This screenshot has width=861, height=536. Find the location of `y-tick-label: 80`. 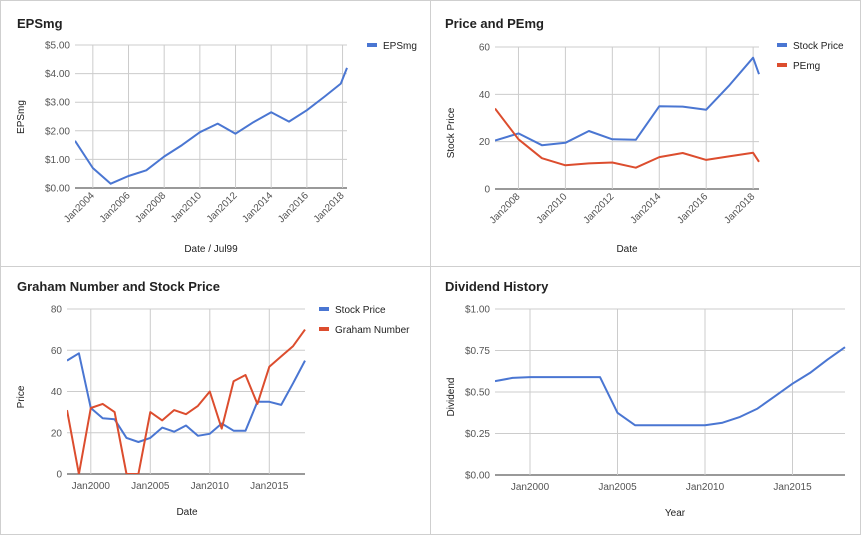

y-tick-label: 80 is located at coordinates (57, 310).